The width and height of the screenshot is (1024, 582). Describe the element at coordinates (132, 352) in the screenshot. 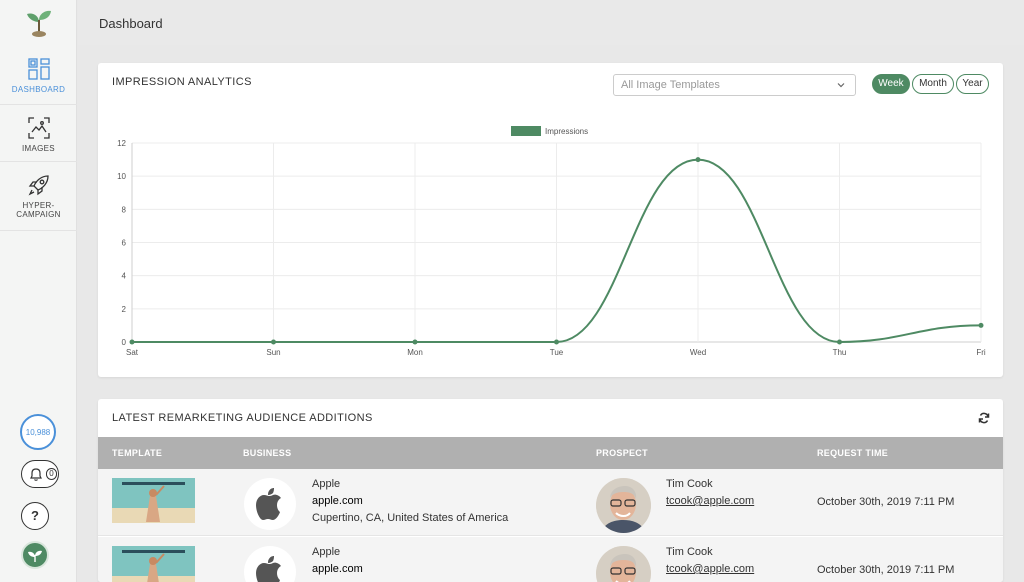

I see `x-tick-label: Sat` at that location.